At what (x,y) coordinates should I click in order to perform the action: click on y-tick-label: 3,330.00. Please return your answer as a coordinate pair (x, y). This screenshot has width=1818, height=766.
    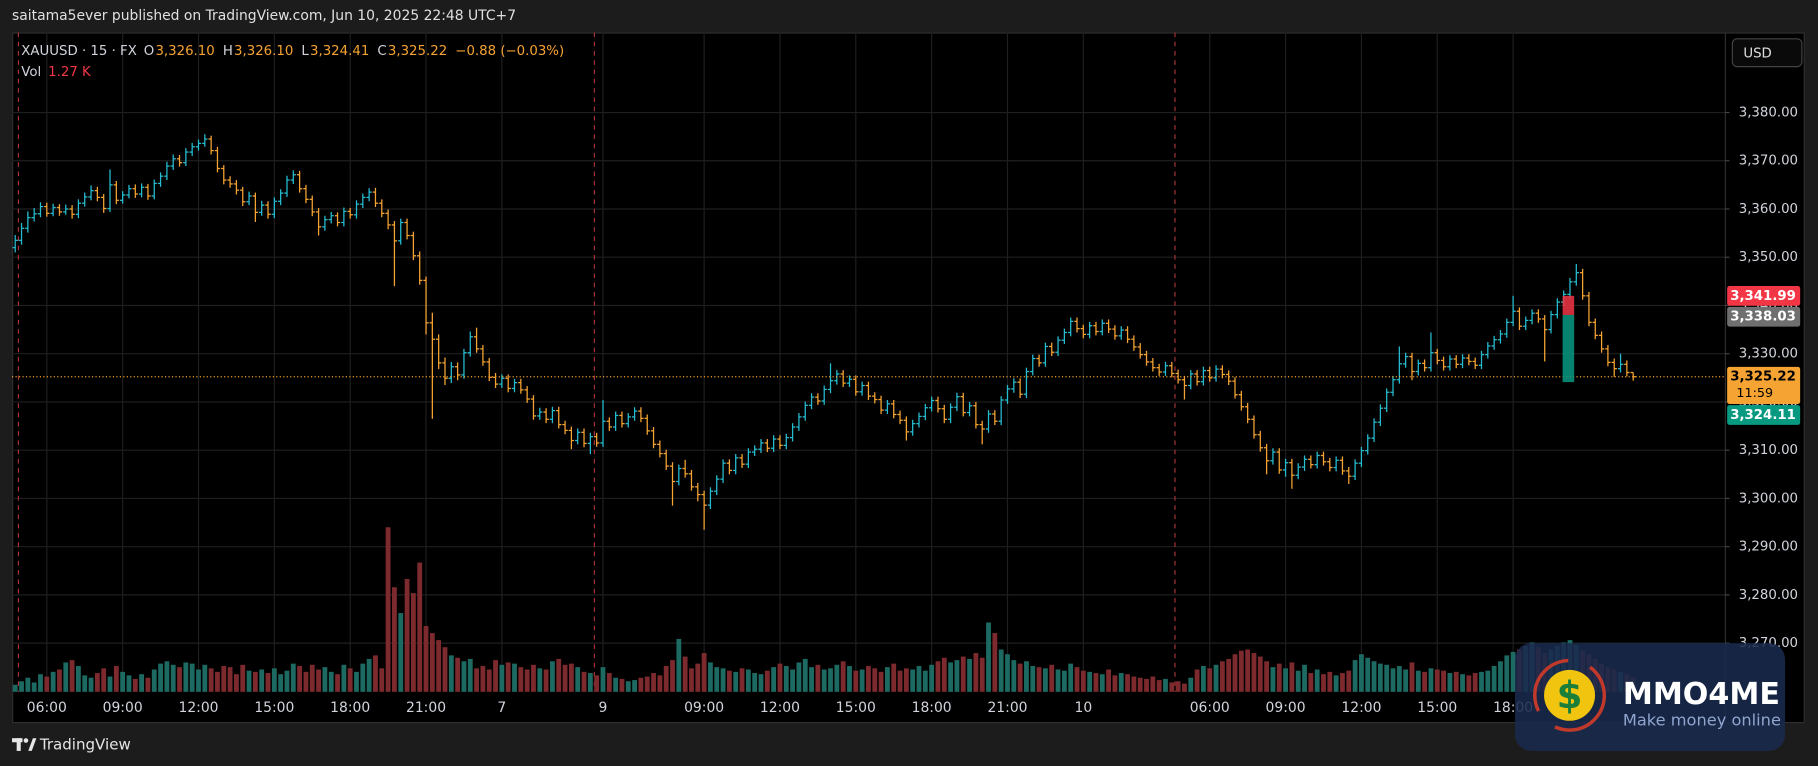
    Looking at the image, I should click on (1768, 354).